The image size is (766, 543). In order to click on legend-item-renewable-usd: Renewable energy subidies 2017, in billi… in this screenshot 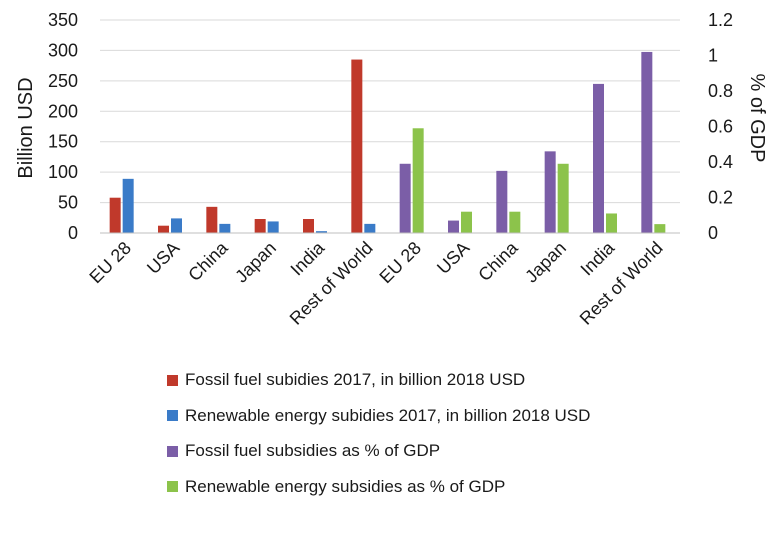, I will do `click(447, 416)`.